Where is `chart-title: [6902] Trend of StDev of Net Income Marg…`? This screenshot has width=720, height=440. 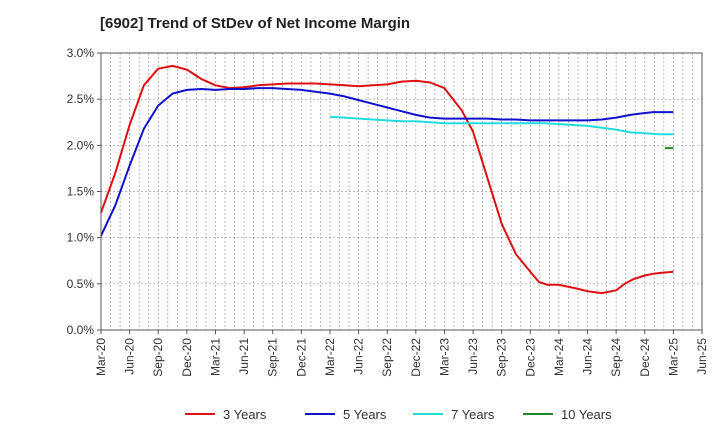 chart-title: [6902] Trend of StDev of Net Income Marg… is located at coordinates (255, 23).